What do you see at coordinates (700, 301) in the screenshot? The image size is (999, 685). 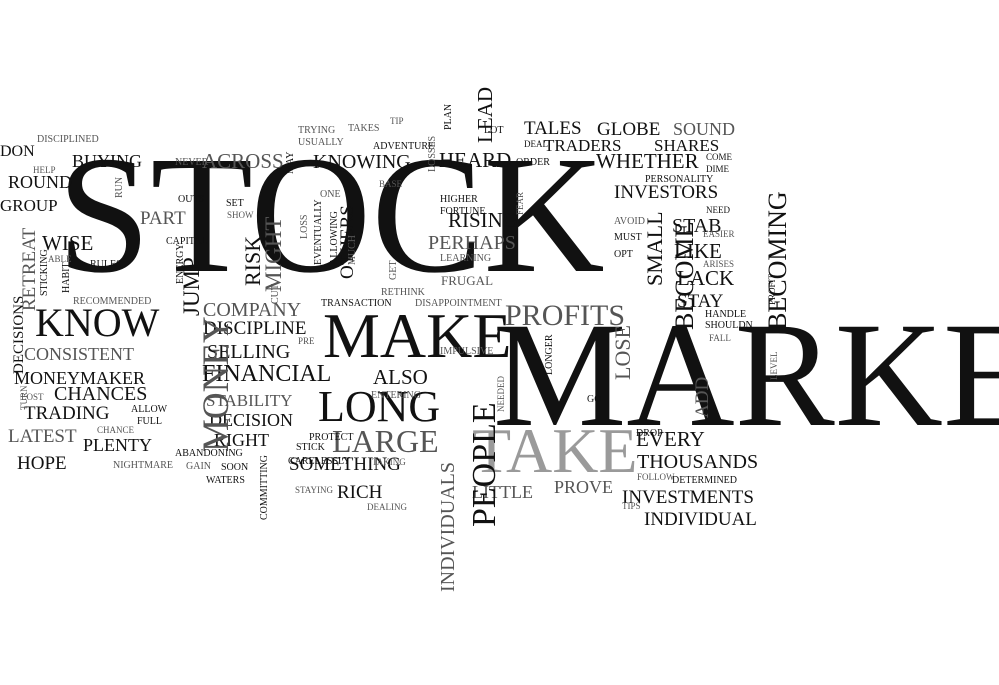 I see `cloud-word-stay: STAY` at bounding box center [700, 301].